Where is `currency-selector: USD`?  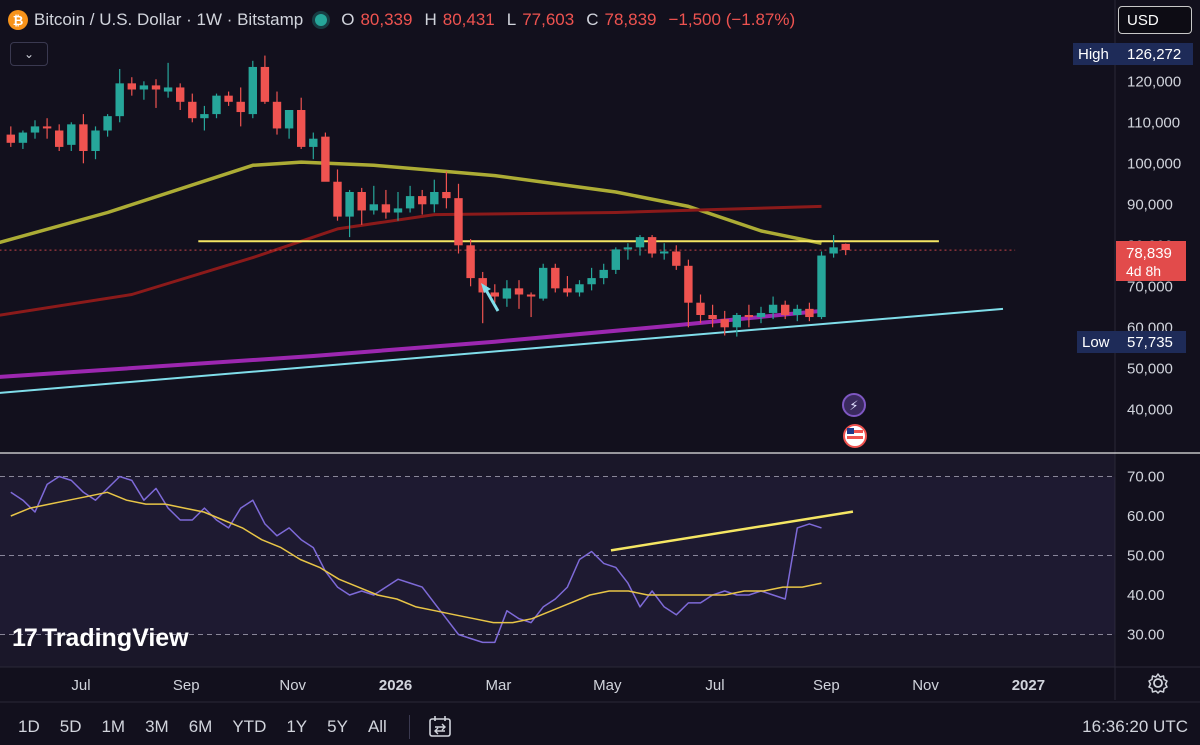 currency-selector: USD is located at coordinates (1155, 20).